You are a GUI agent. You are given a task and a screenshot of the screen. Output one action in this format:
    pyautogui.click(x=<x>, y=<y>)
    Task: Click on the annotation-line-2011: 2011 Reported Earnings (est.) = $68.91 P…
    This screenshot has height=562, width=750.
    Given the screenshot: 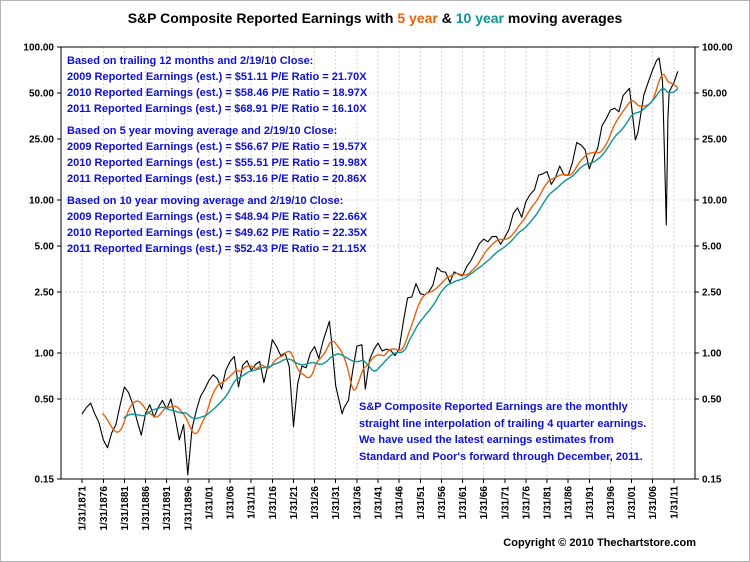 What is the action you would take?
    pyautogui.click(x=217, y=109)
    